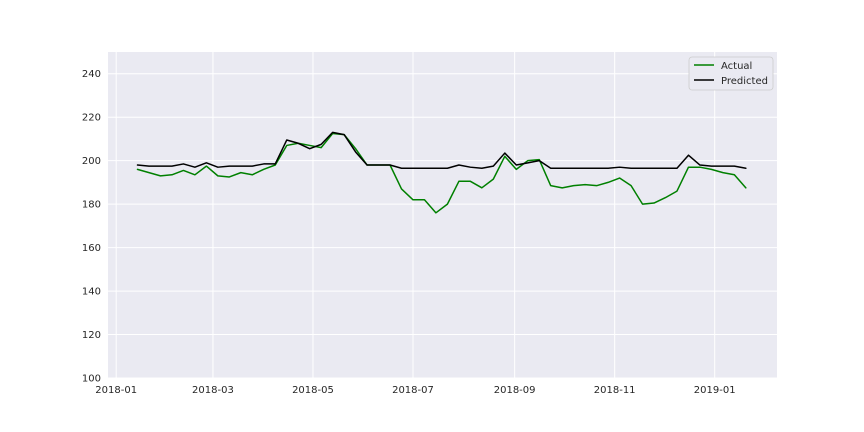 The height and width of the screenshot is (432, 864). I want to click on y-tick-label: 240, so click(91, 74).